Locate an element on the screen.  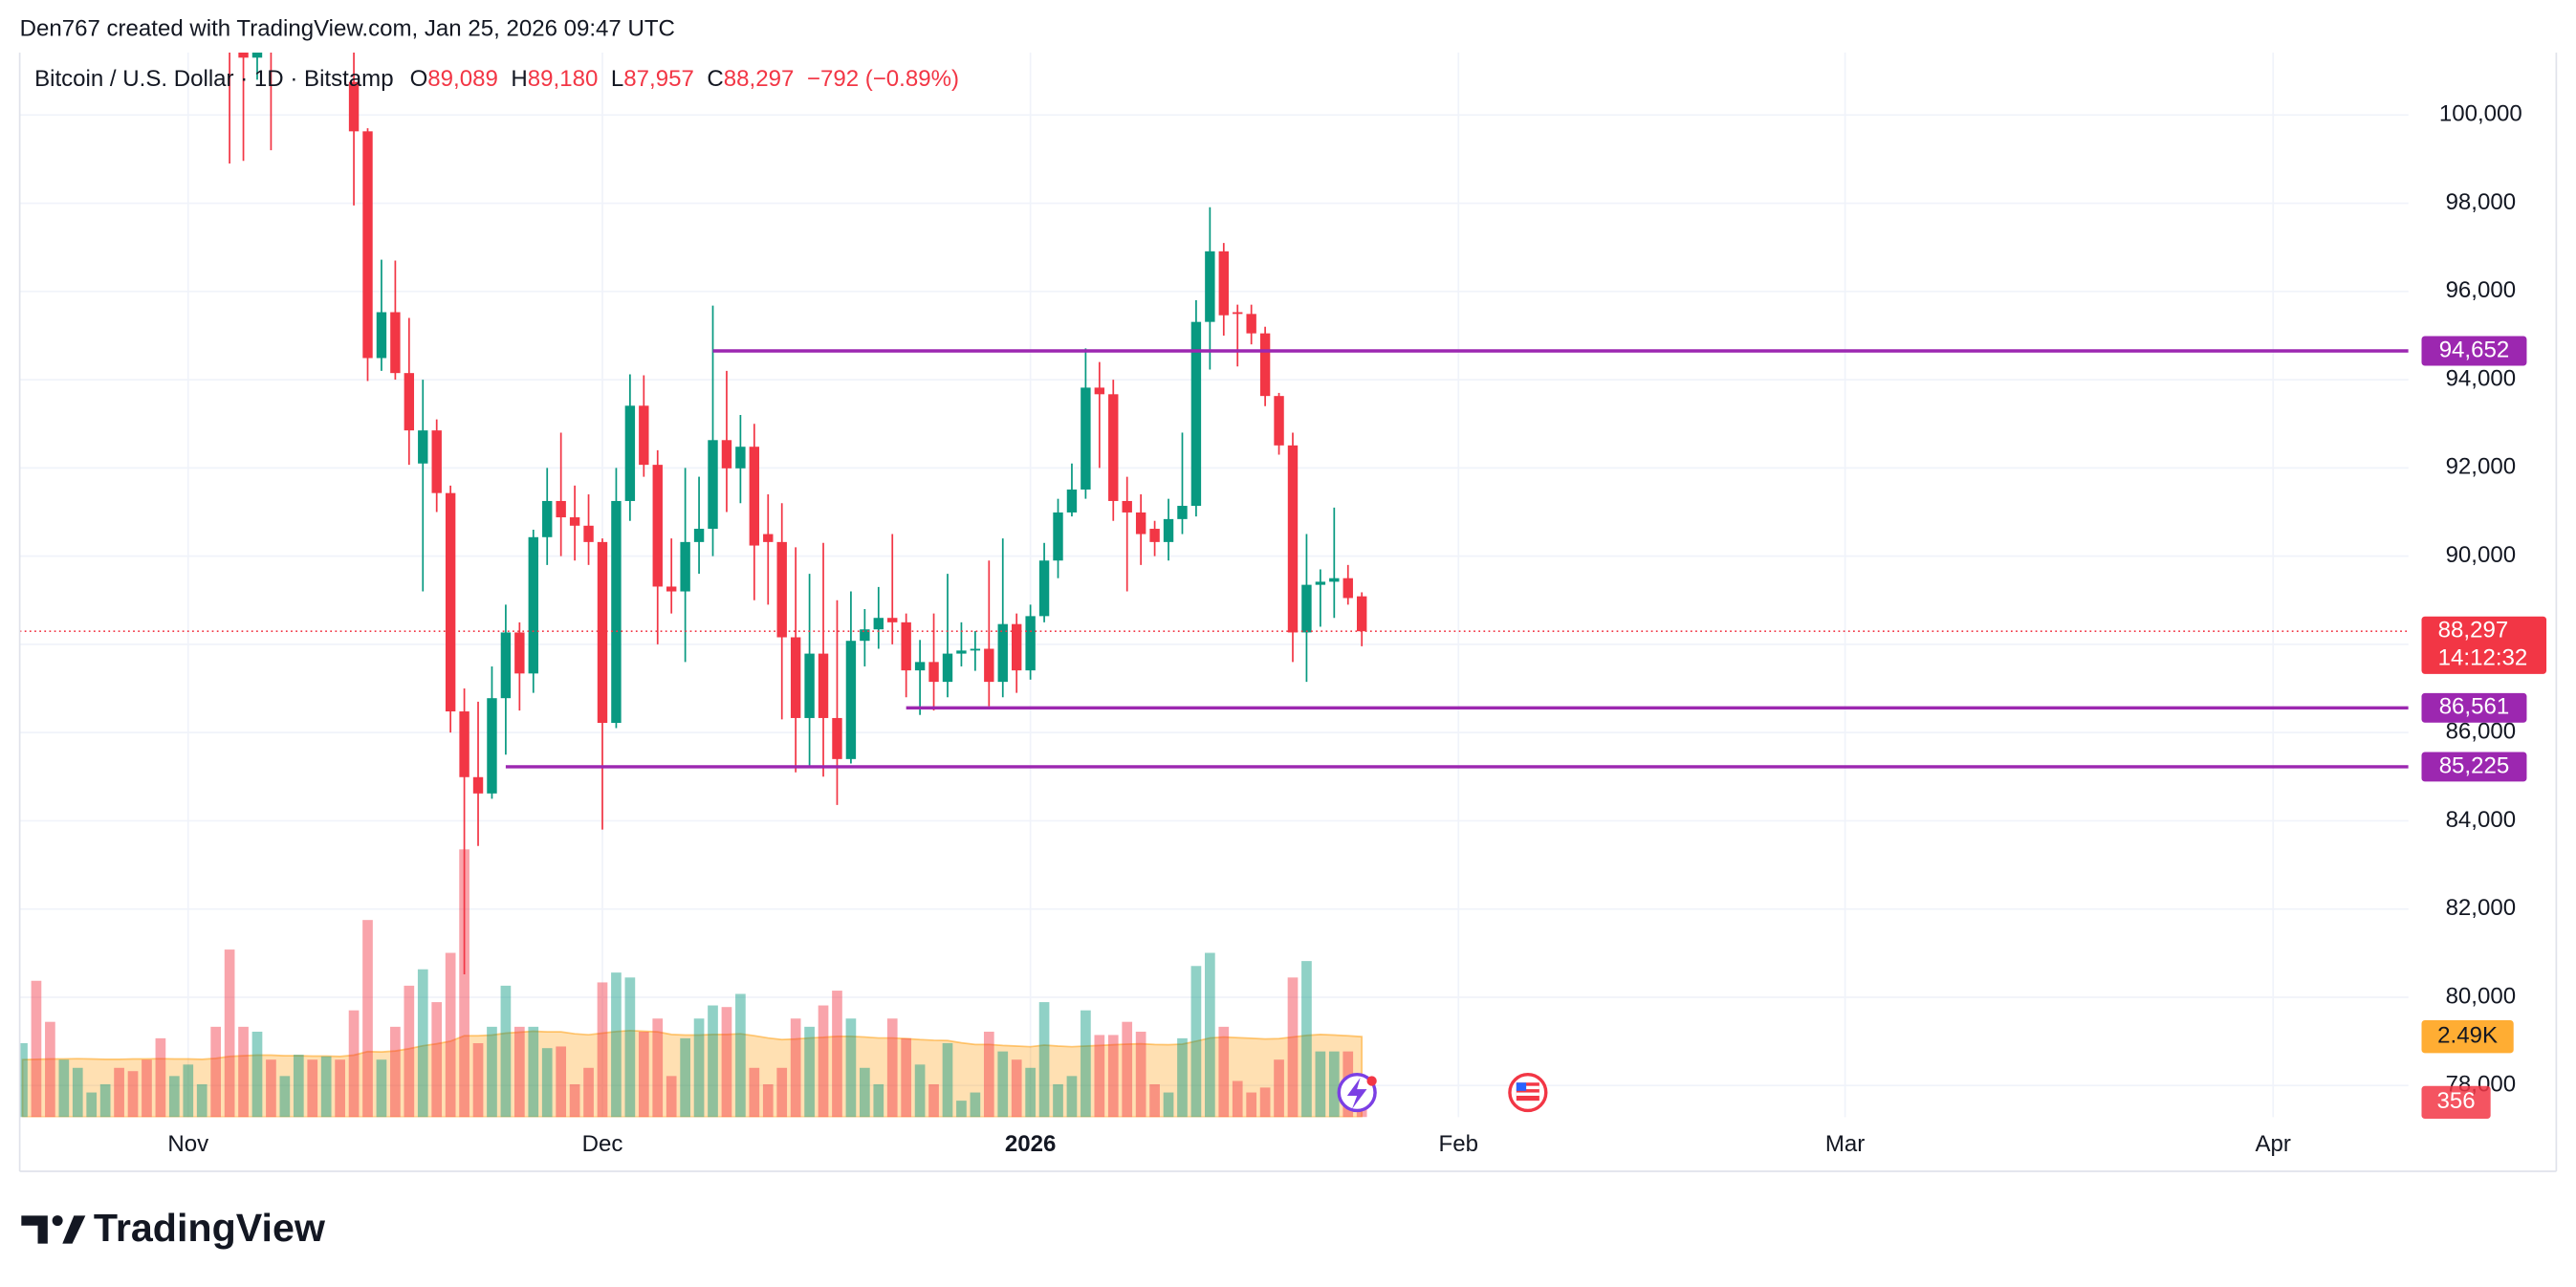
event-icon is located at coordinates (1528, 1093).